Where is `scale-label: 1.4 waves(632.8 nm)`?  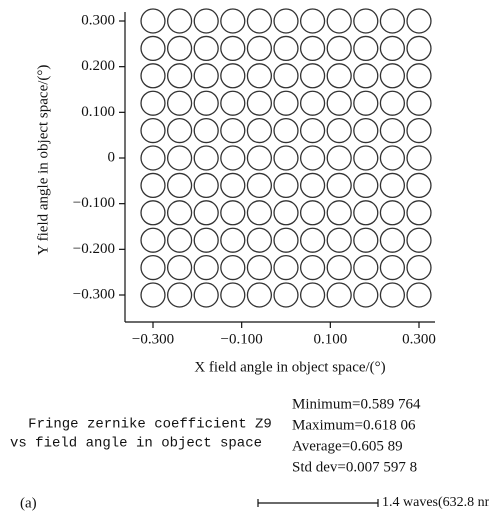 scale-label: 1.4 waves(632.8 nm) is located at coordinates (435, 502).